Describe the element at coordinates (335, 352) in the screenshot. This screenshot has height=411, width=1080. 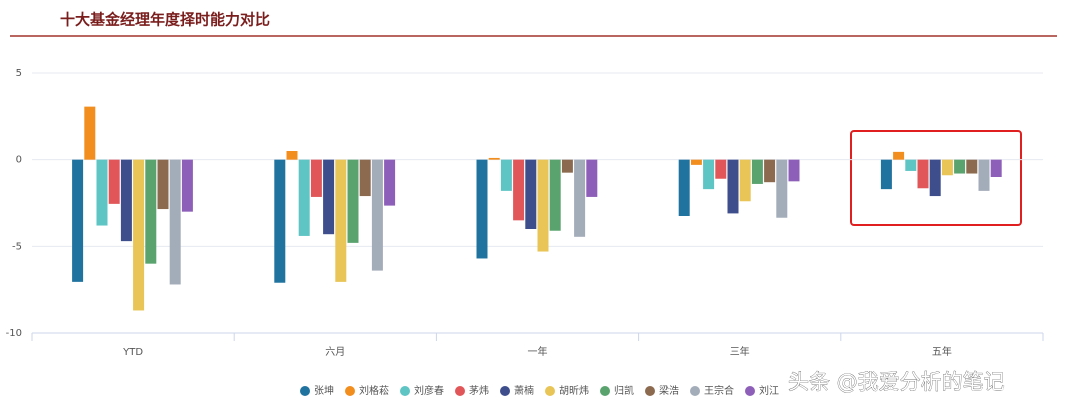
I see `x-tick-label: 六月` at that location.